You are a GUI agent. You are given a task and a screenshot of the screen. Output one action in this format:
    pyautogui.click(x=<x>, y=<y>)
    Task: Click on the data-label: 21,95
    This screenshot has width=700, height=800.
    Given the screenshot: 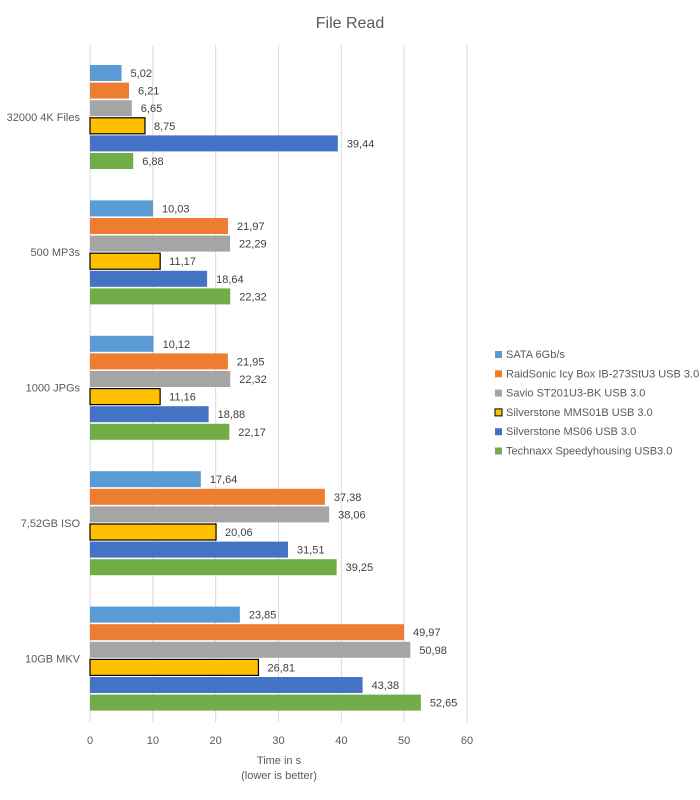 What is the action you would take?
    pyautogui.click(x=251, y=362)
    